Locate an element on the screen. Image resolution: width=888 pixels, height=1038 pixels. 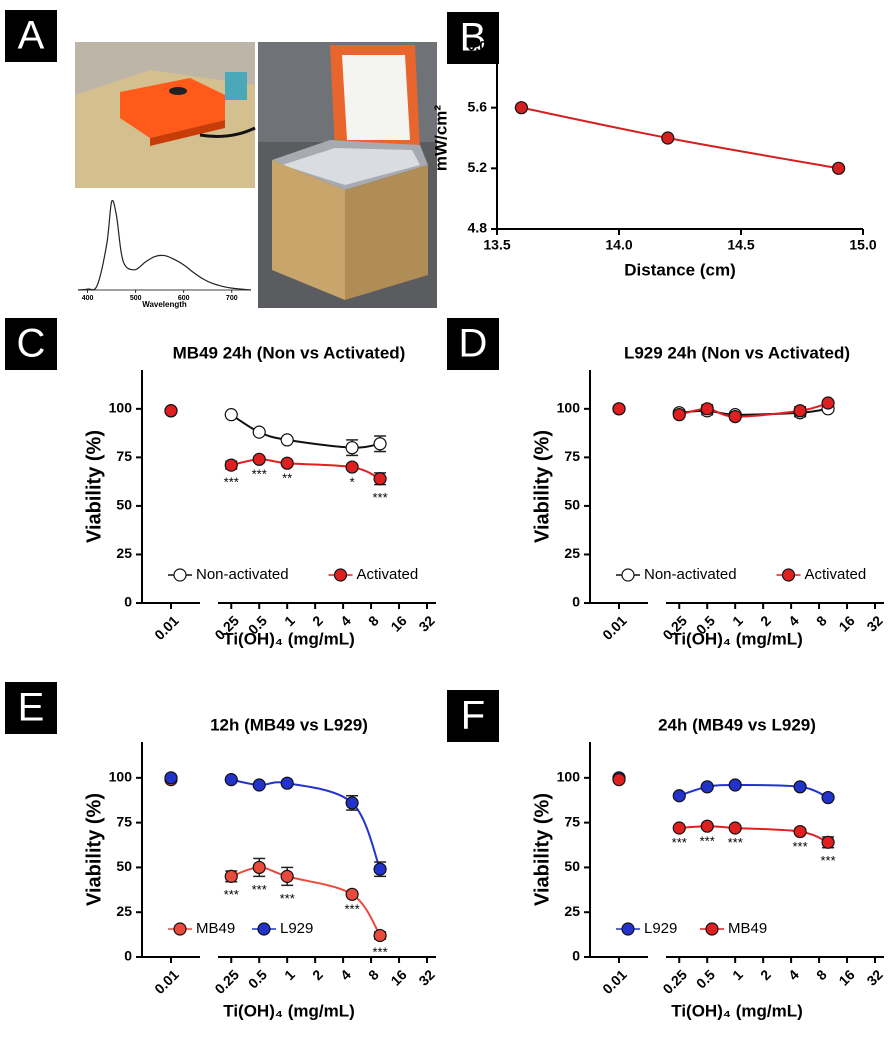
significance-label: * is located at coordinates (352, 481).